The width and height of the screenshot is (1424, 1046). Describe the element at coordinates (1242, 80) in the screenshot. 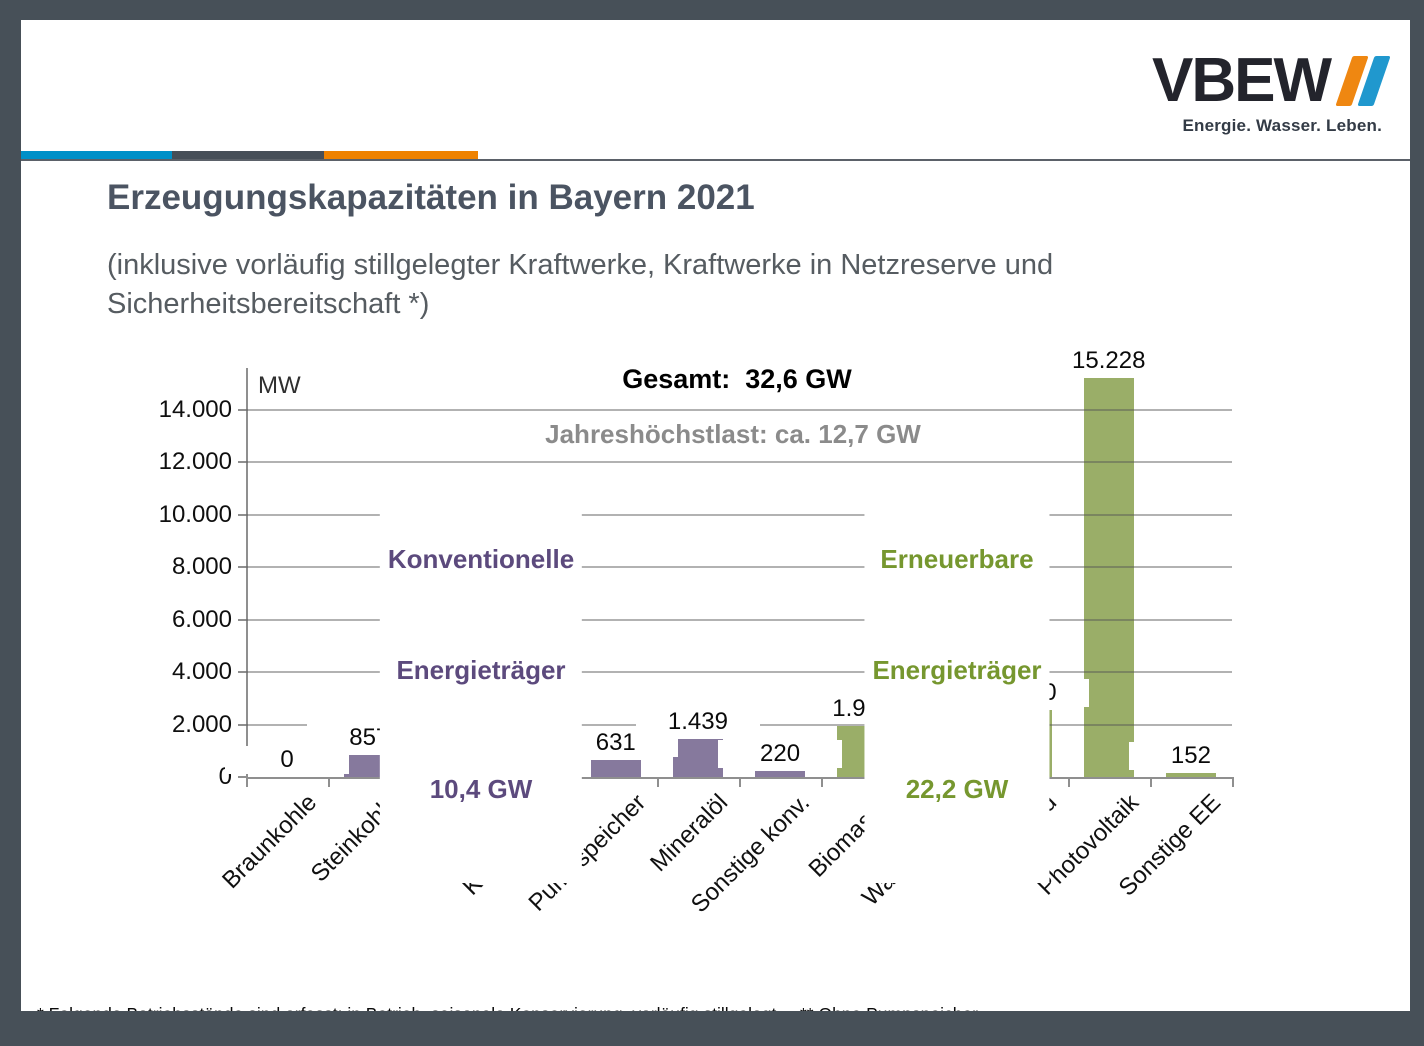

I see `logo-wordmark: VBEW` at that location.